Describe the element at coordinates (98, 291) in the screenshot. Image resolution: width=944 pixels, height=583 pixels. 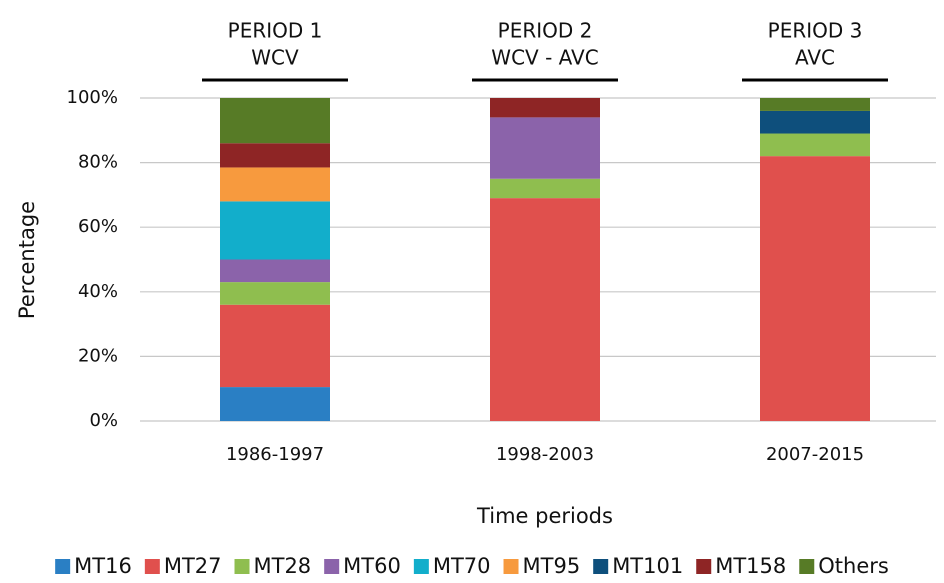
I see `y-tick-label: 40%` at that location.